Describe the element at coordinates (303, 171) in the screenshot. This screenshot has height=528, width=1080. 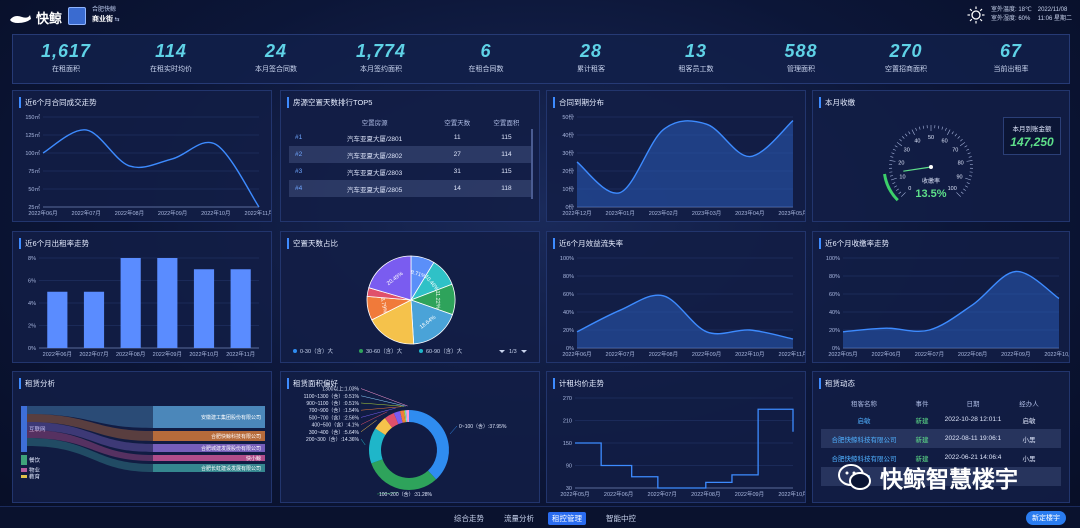
I see `table-cell: #3` at that location.